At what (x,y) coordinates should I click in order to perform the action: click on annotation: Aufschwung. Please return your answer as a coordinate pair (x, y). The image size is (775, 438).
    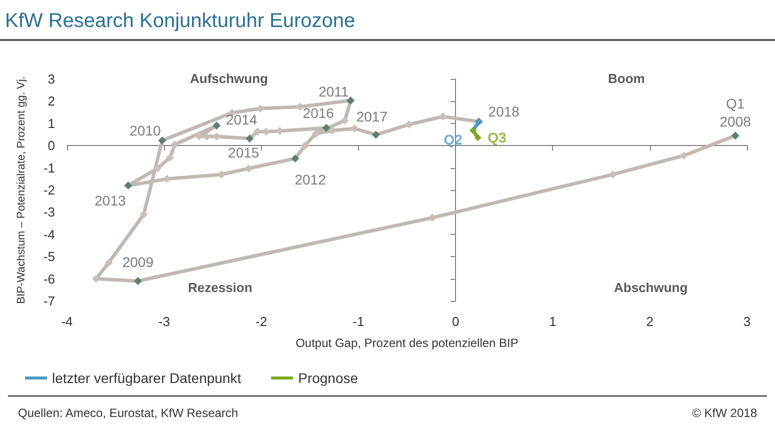
    Looking at the image, I should click on (229, 78).